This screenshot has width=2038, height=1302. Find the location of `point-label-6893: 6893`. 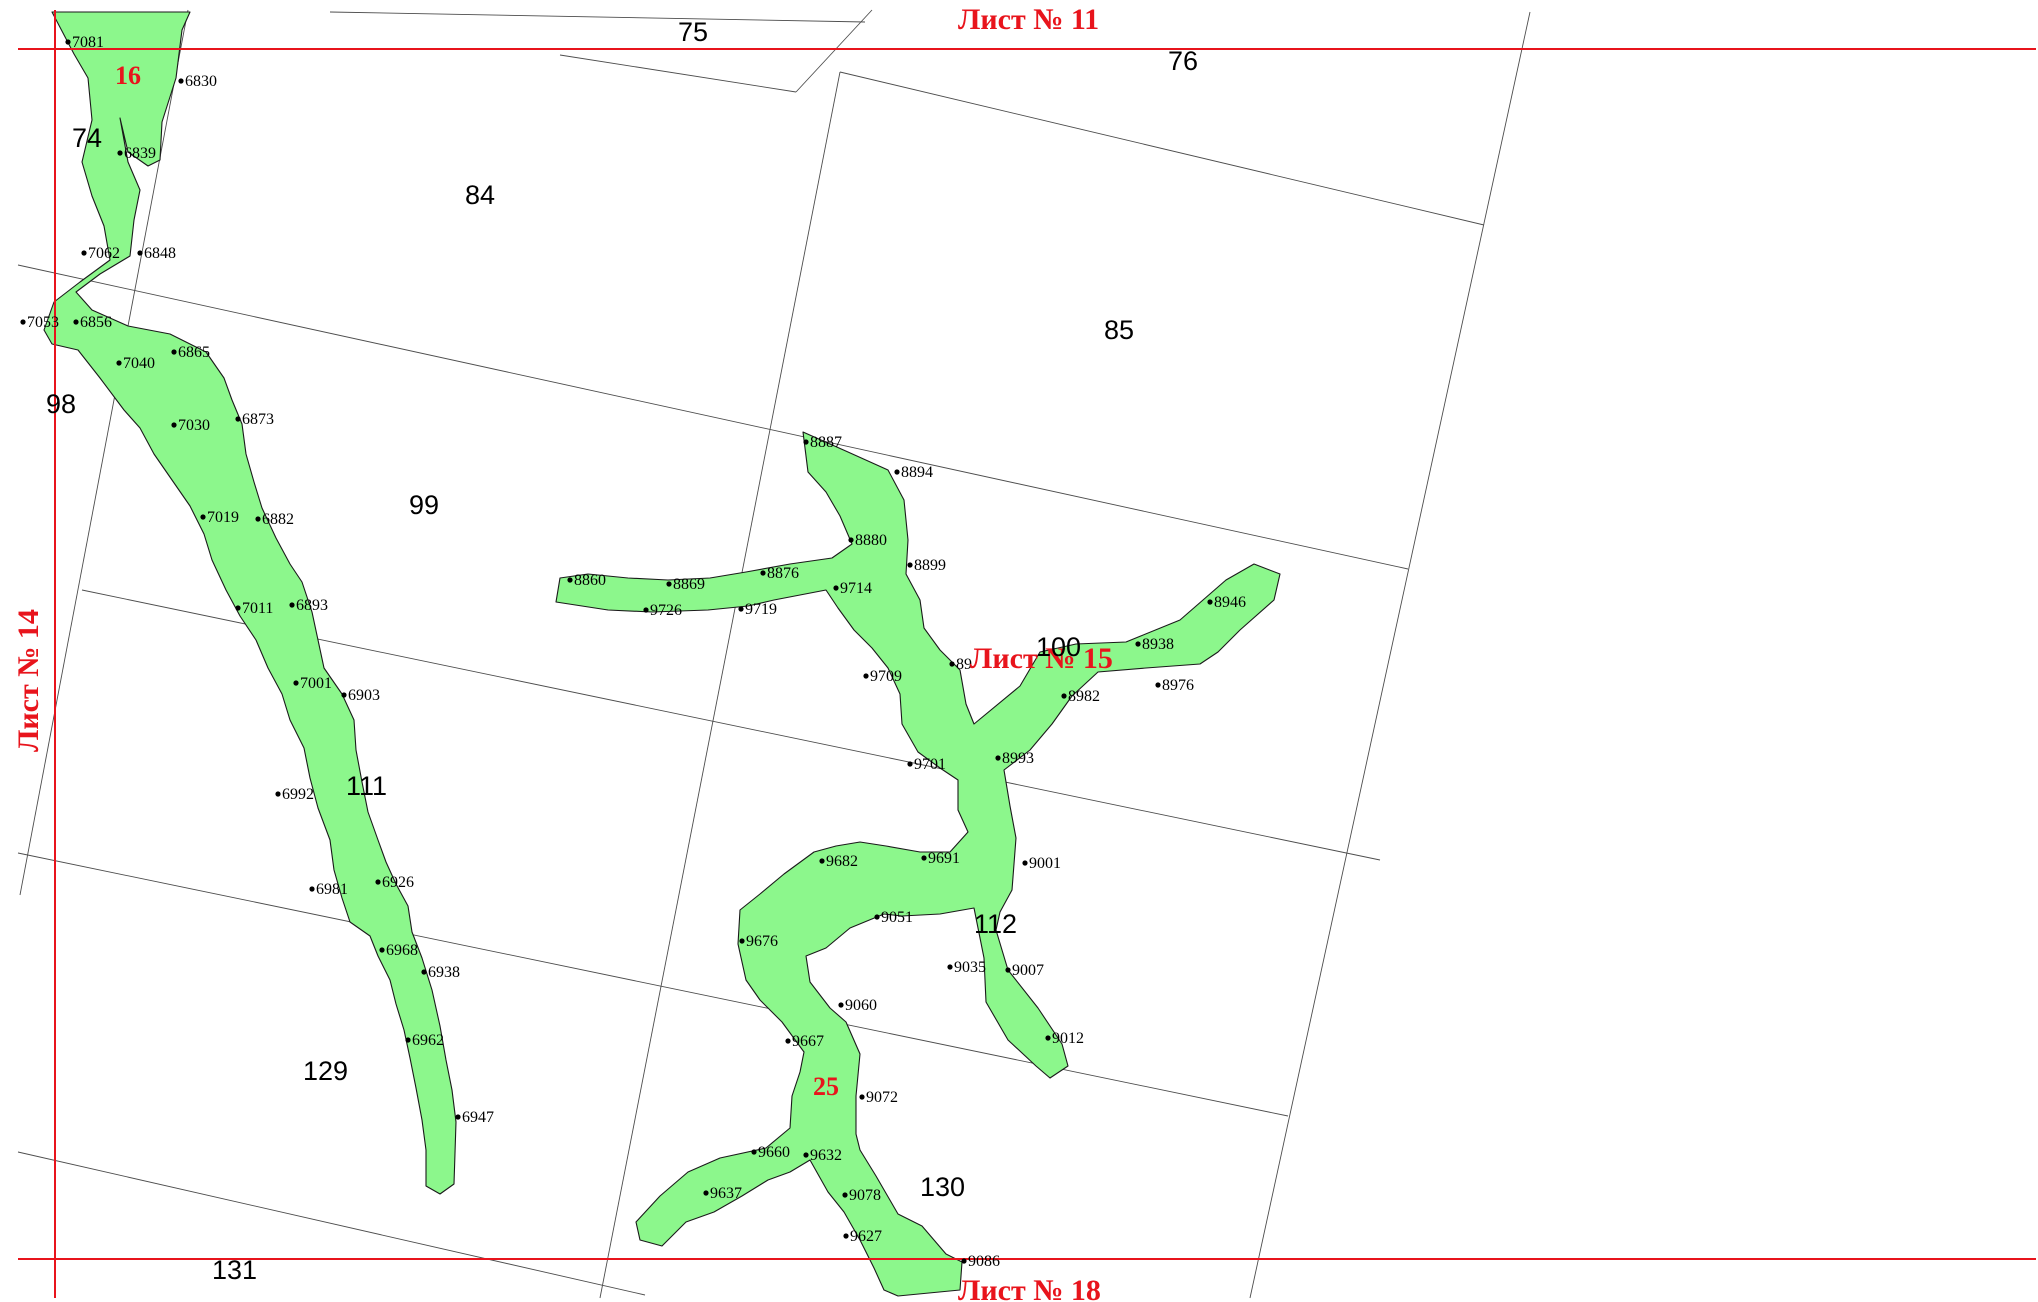

point-label-6893: 6893 is located at coordinates (312, 605).